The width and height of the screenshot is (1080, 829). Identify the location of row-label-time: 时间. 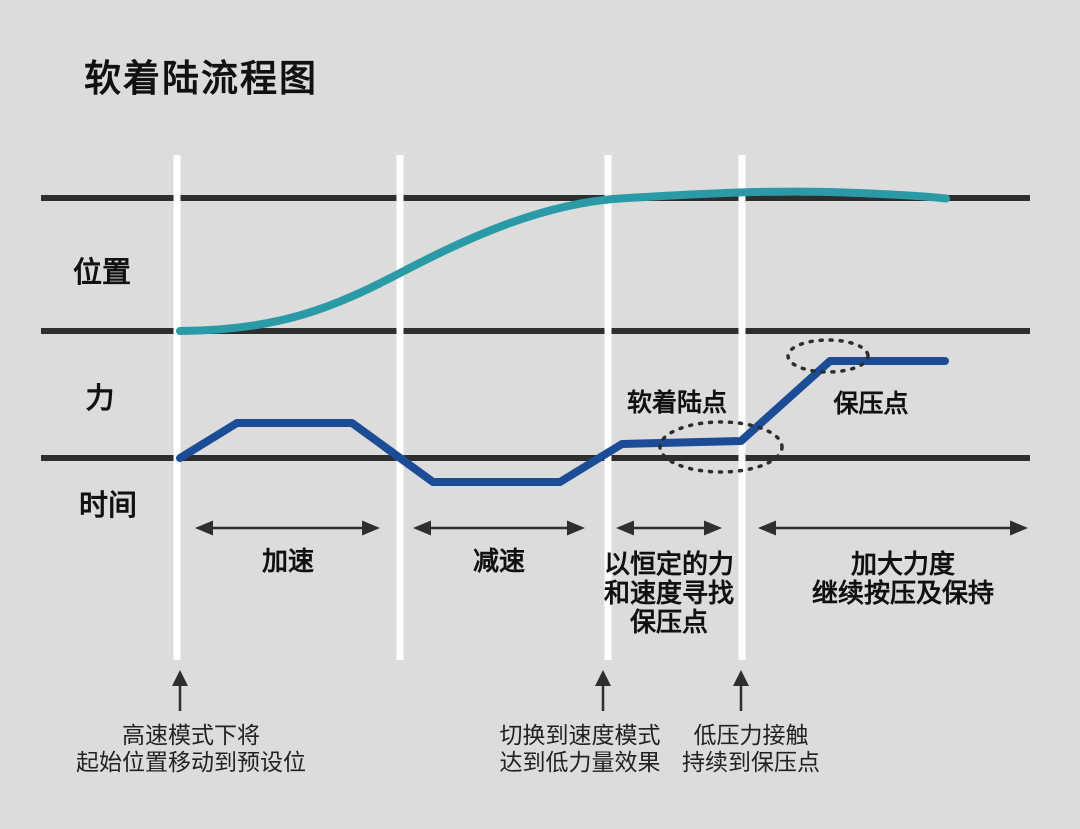
(108, 506).